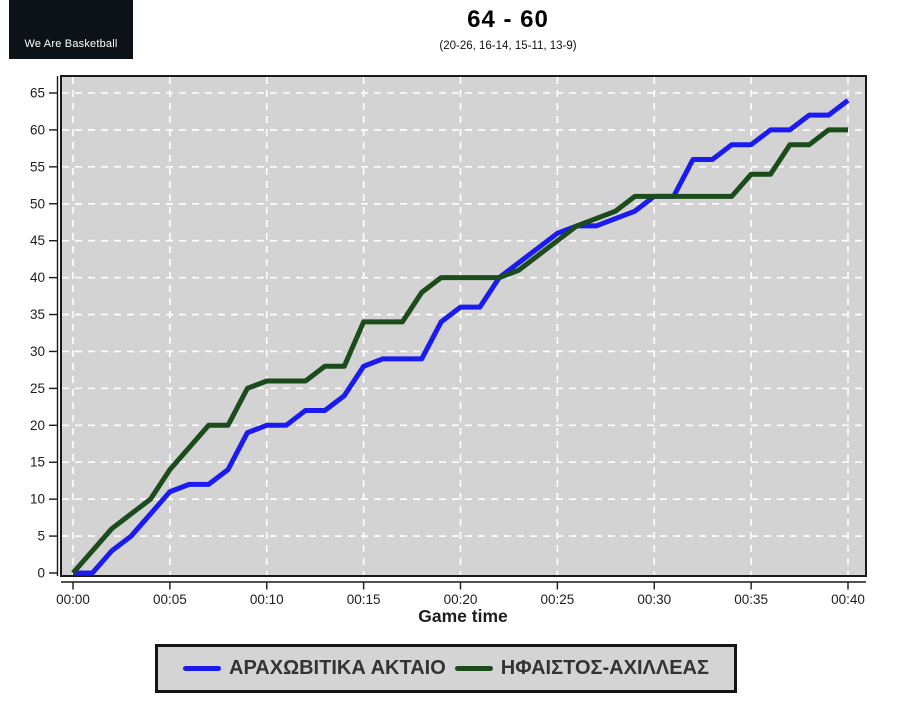 Image resolution: width=900 pixels, height=707 pixels. What do you see at coordinates (202, 668) in the screenshot?
I see `legend-swatch-blue` at bounding box center [202, 668].